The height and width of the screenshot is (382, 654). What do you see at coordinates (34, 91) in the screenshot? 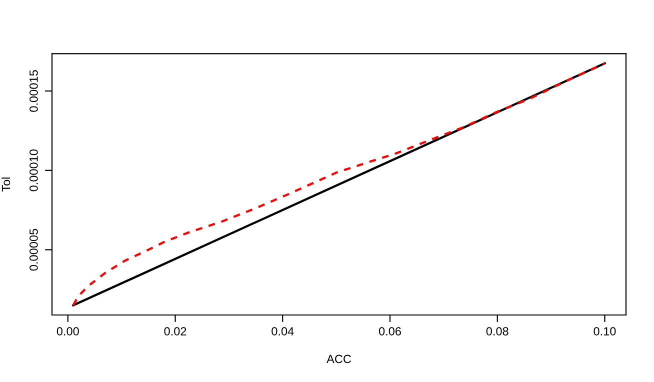
I see `y-tick-label: 0.00015` at bounding box center [34, 91].